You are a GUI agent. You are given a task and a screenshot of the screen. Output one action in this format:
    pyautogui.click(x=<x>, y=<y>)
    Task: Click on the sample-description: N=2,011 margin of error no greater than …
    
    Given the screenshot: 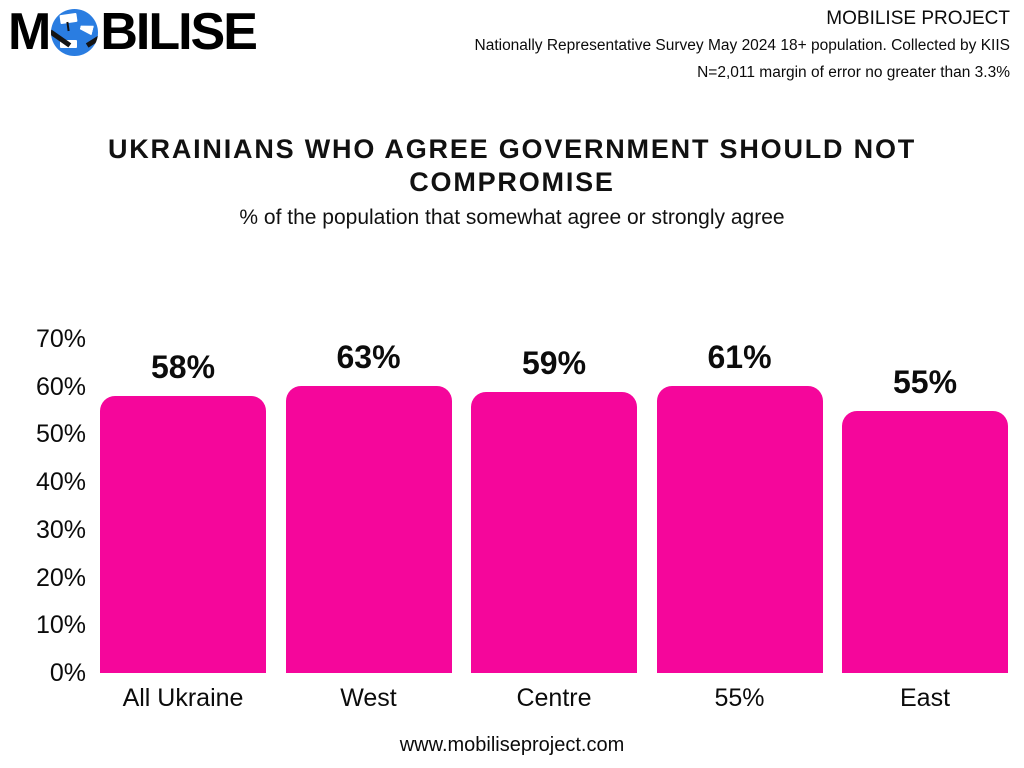 What is the action you would take?
    pyautogui.click(x=853, y=72)
    